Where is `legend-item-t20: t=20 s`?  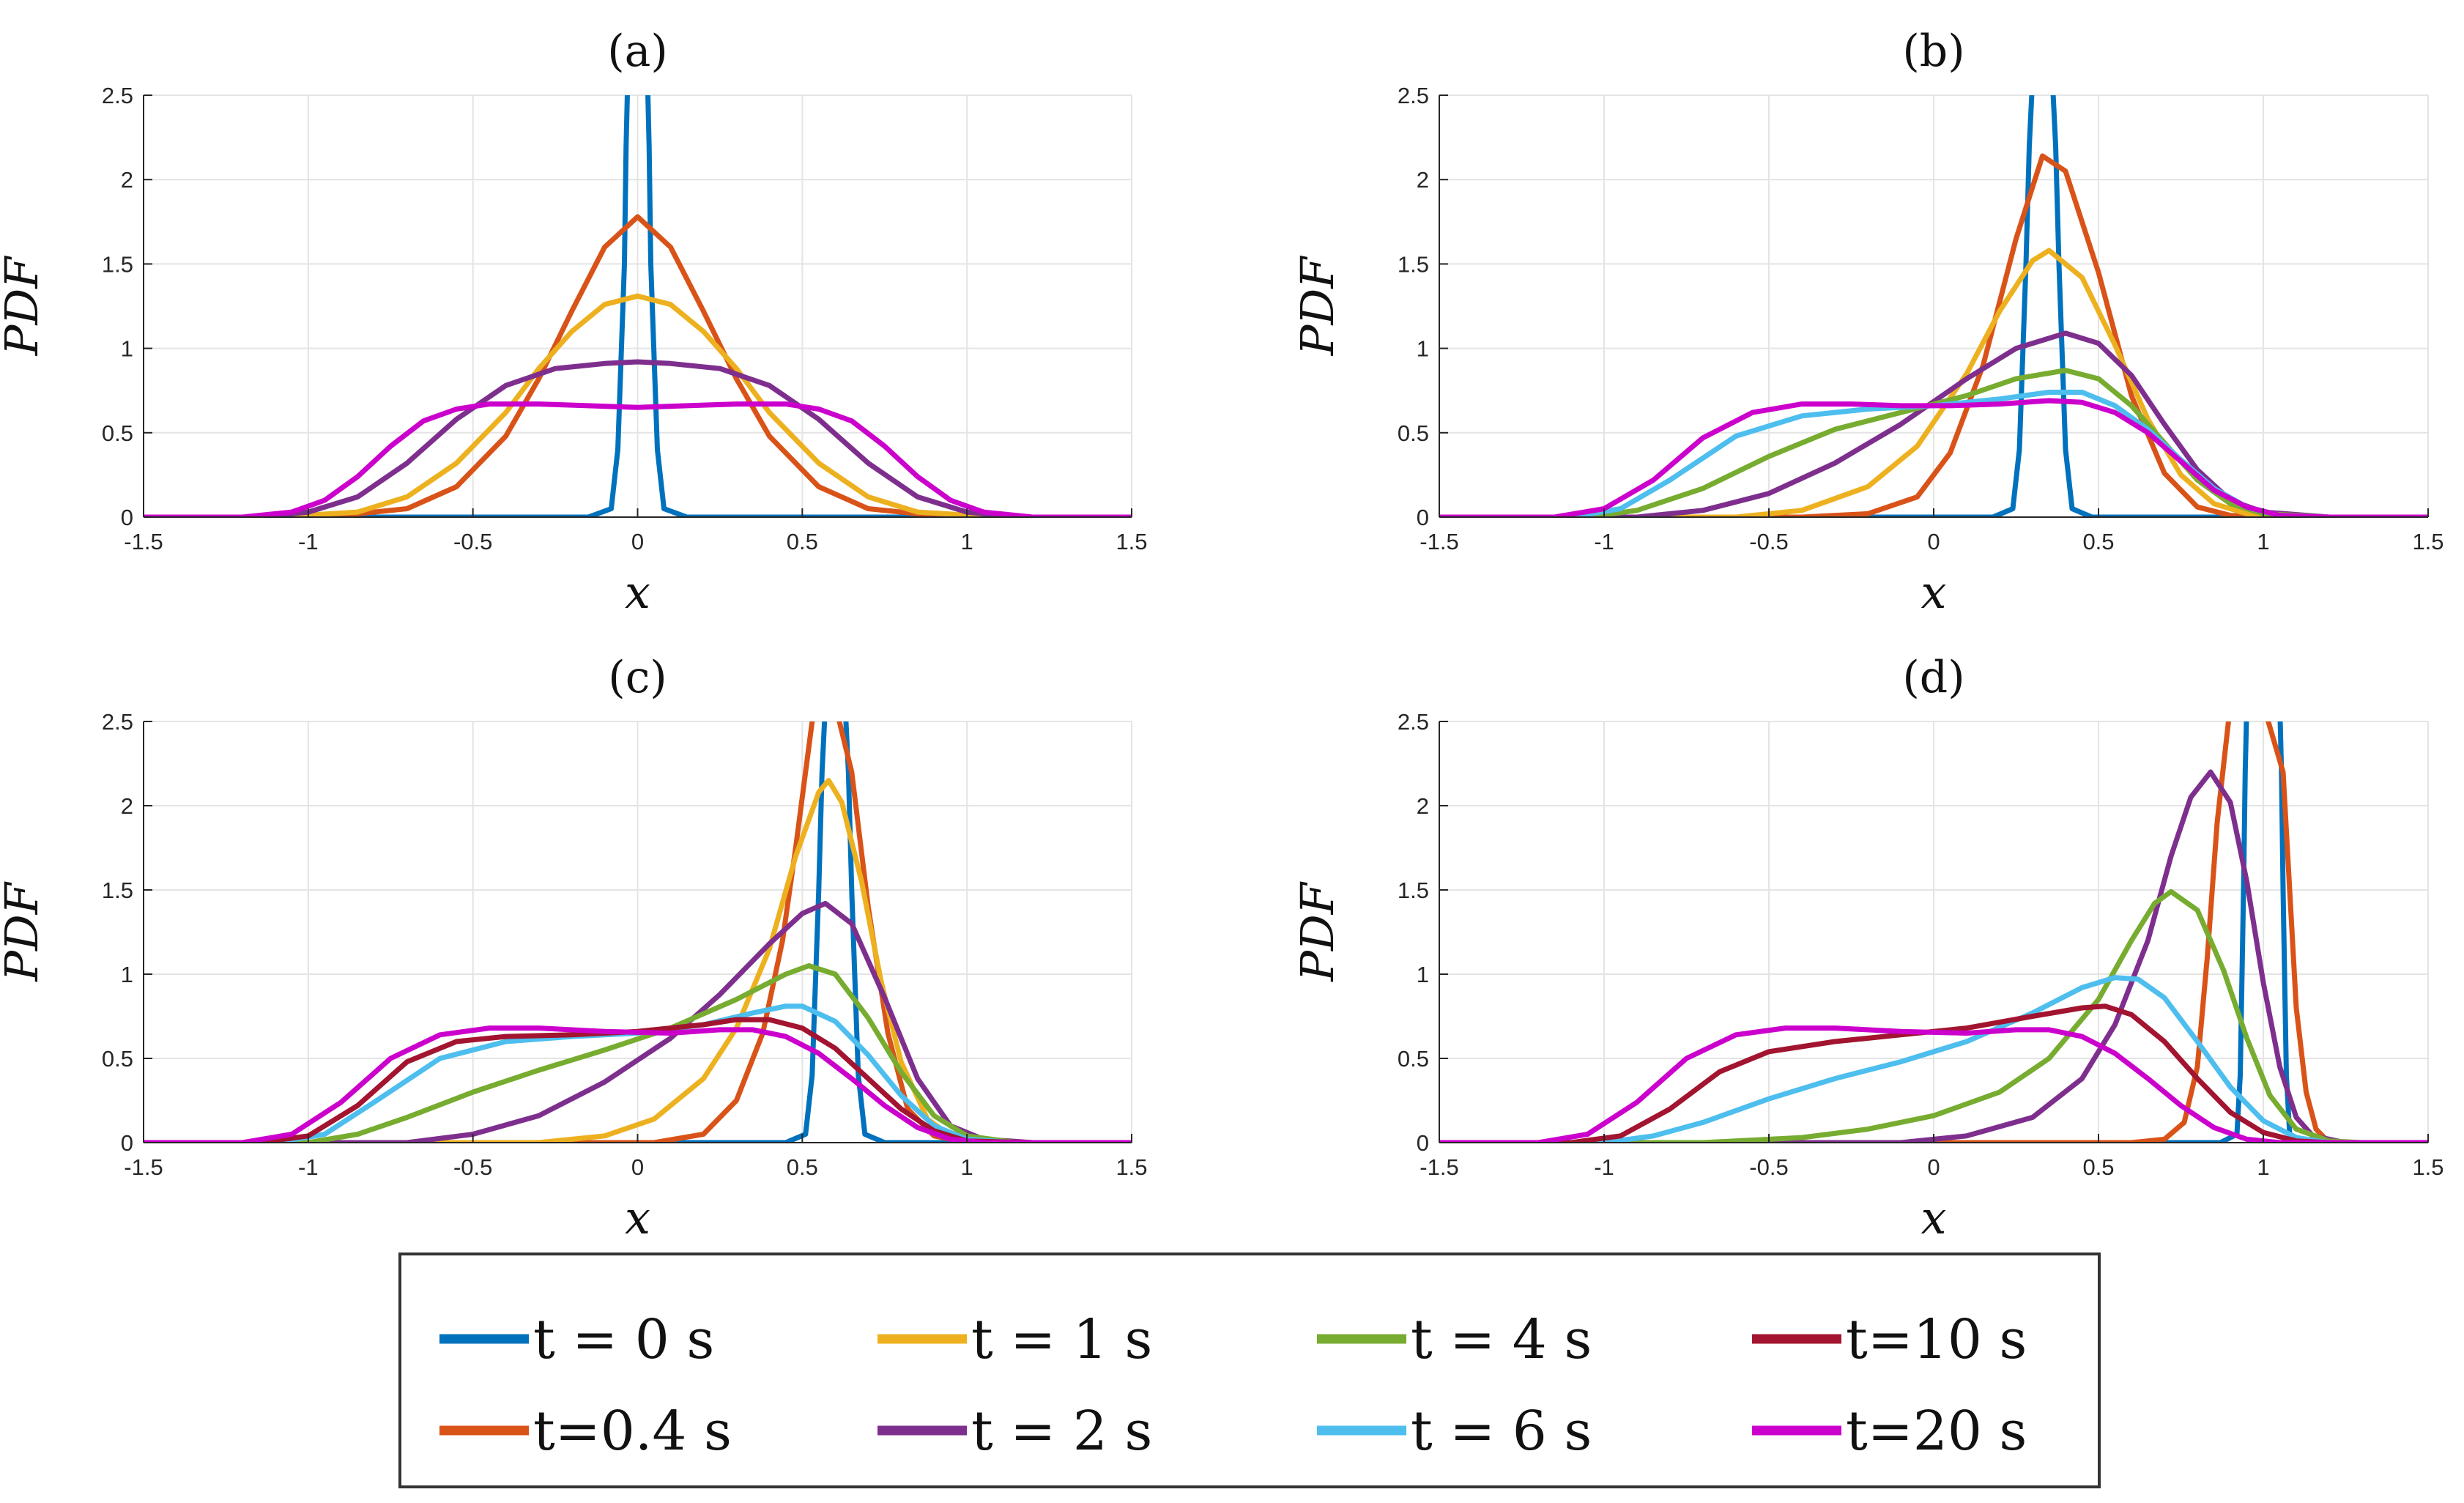
legend-item-t20: t=20 s is located at coordinates (1889, 1431).